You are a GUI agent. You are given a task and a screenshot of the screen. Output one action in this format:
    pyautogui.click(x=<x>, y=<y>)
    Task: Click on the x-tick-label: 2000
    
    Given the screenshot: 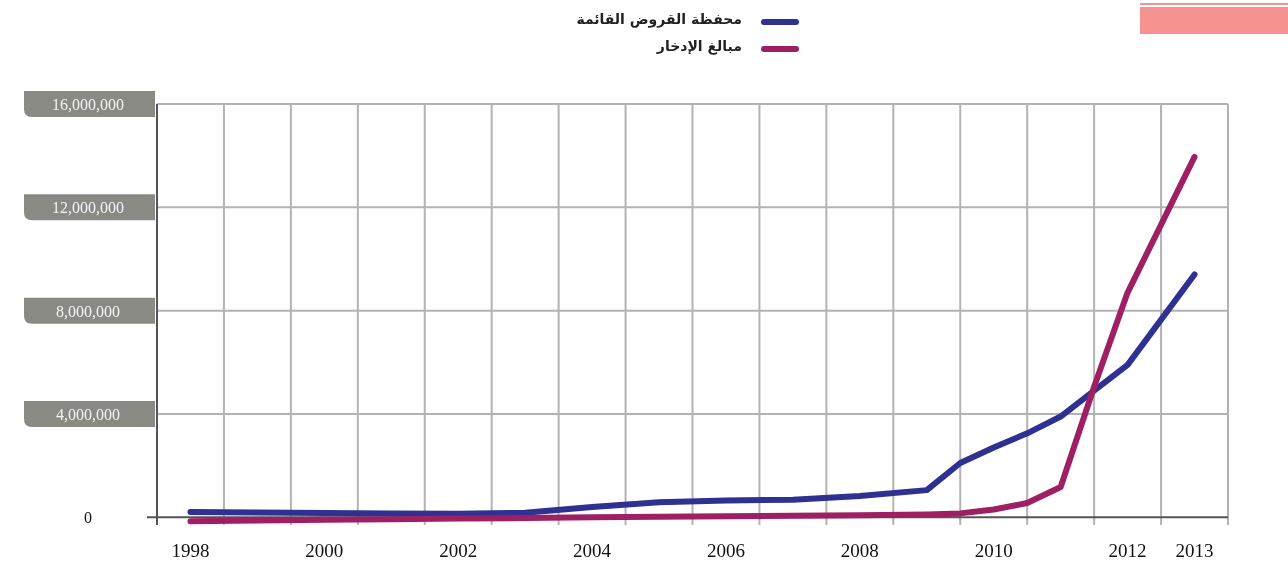 What is the action you would take?
    pyautogui.click(x=324, y=550)
    